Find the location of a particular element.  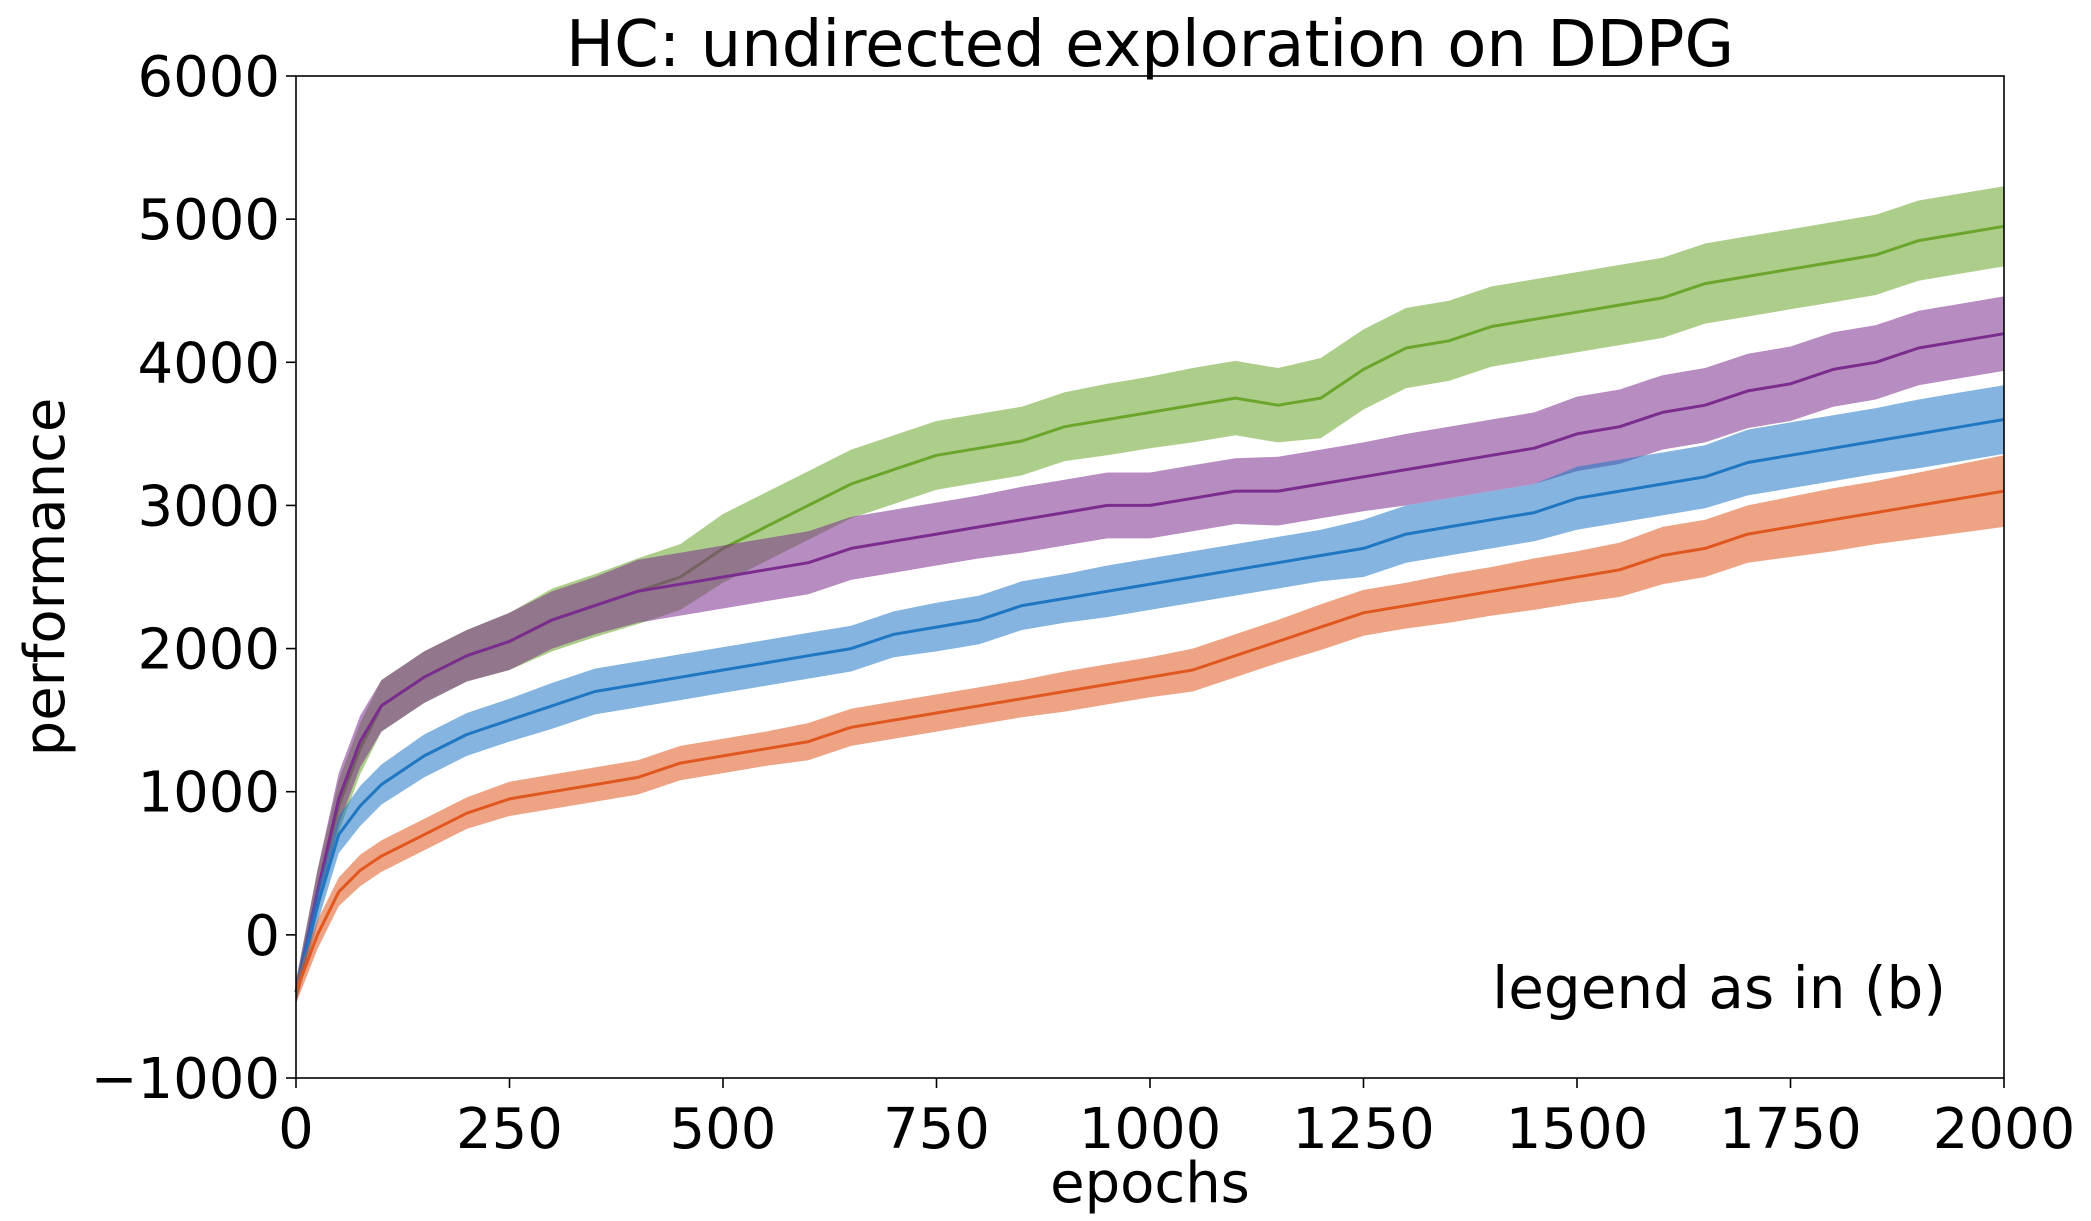

y-tick-label: 5000 is located at coordinates (208, 220).